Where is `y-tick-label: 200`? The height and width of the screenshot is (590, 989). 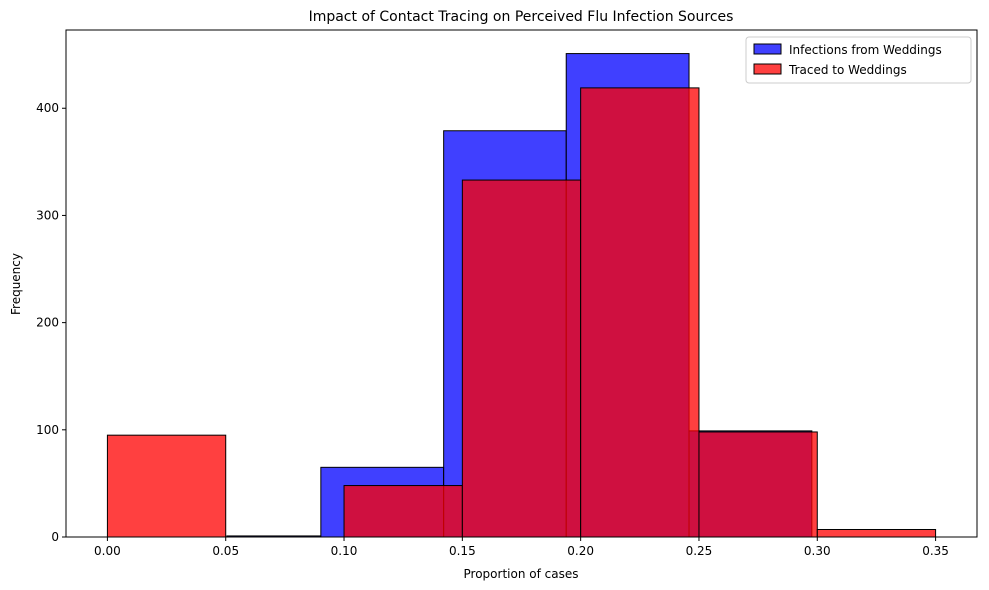
y-tick-label: 200 is located at coordinates (47, 323).